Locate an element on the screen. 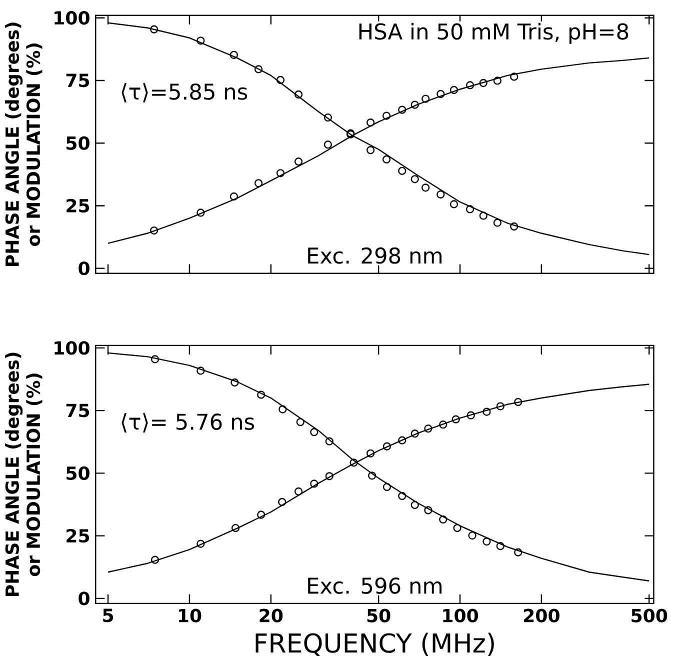 This screenshot has height=661, width=673. x-tick-label: 100 is located at coordinates (460, 615).